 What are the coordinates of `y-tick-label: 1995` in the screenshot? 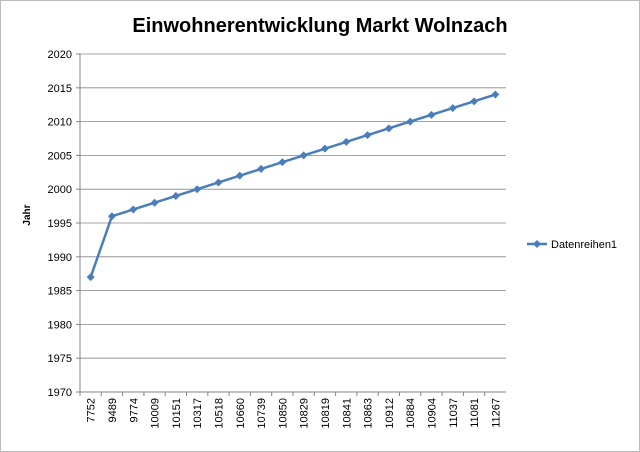 It's located at (60, 224).